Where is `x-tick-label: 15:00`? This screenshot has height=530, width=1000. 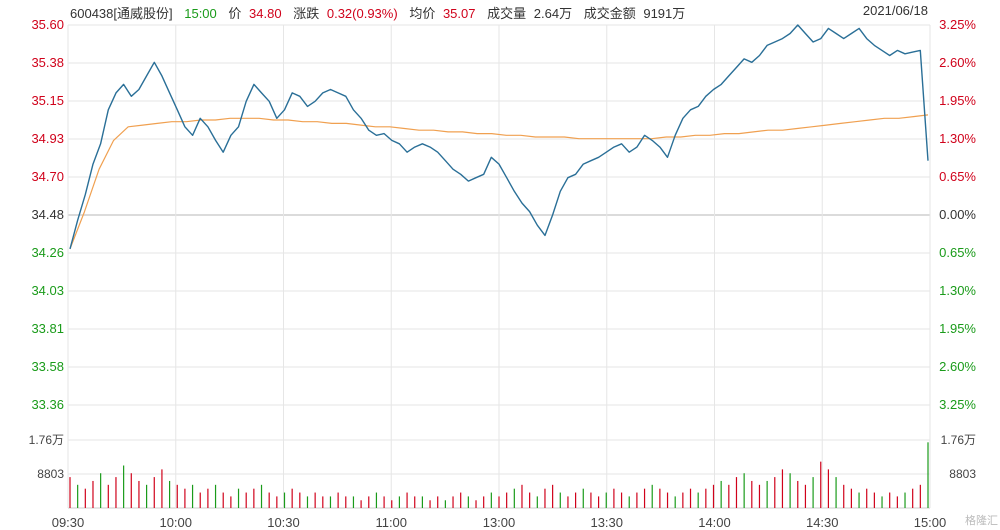 x-tick-label: 15:00 is located at coordinates (930, 522).